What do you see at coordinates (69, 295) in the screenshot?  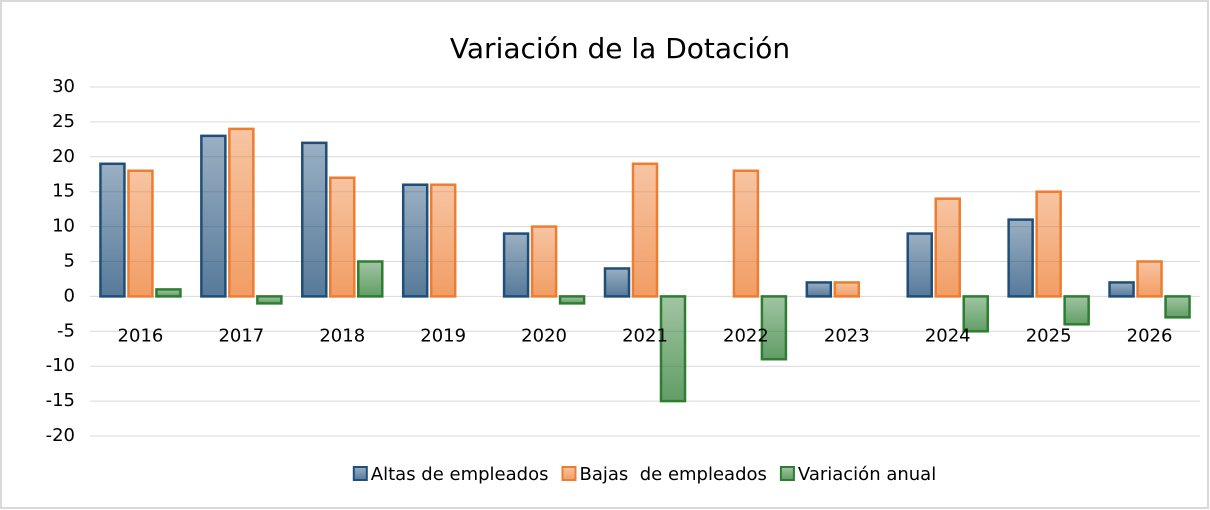 I see `y-tick-label: 0` at bounding box center [69, 295].